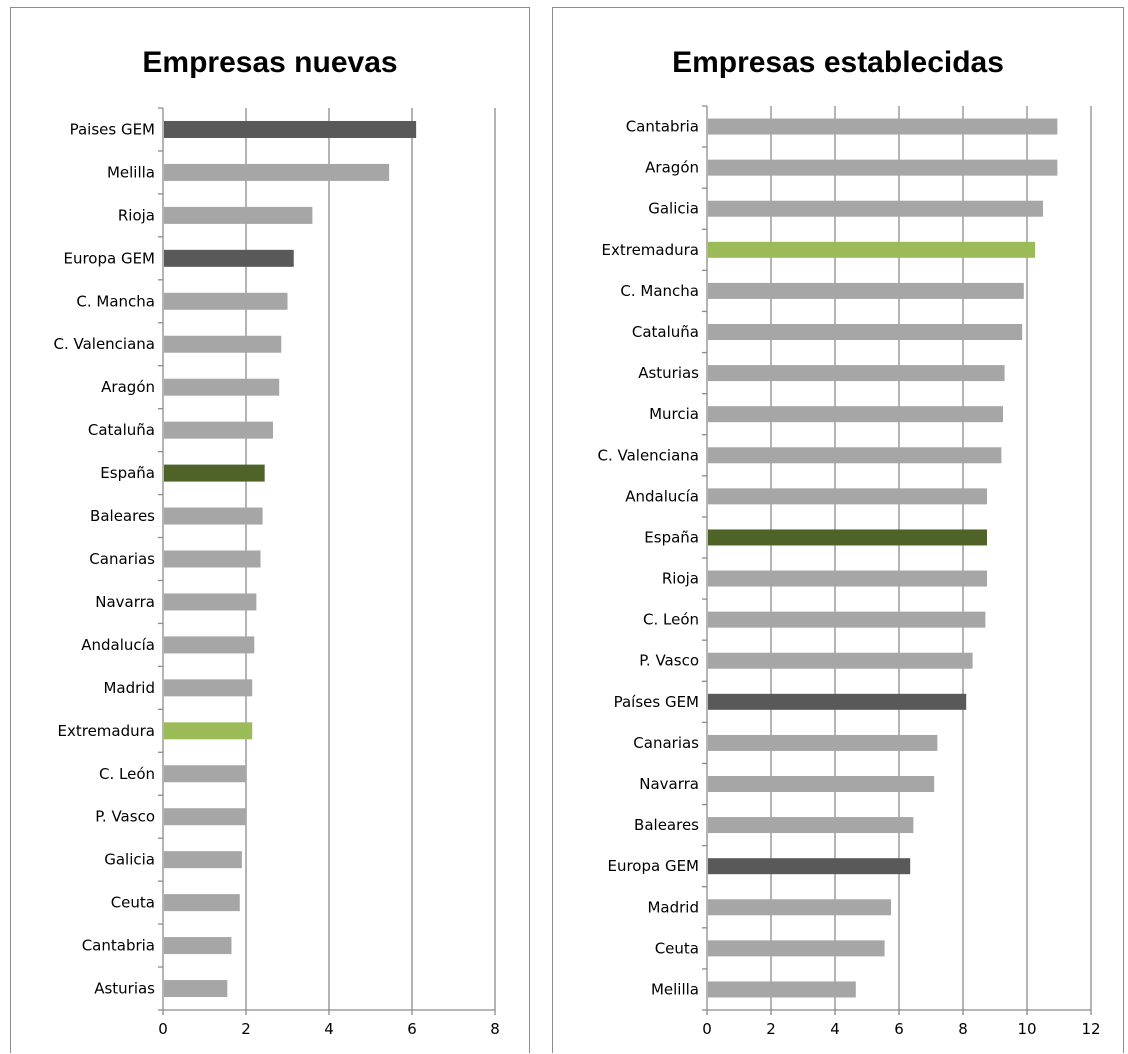 This screenshot has height=1054, width=1128. Describe the element at coordinates (1090, 1029) in the screenshot. I see `x-tick-label: 12` at that location.